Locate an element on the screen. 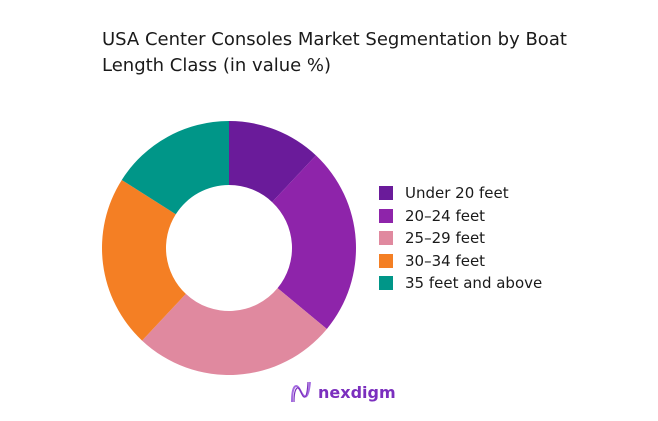  logo-wave-icon is located at coordinates (301, 392).